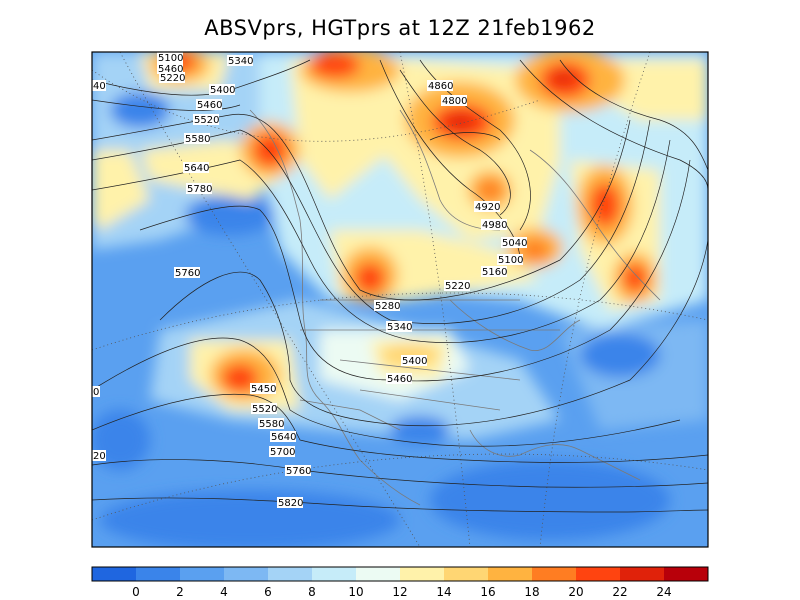  I want to click on colorbar-frame, so click(400, 574).